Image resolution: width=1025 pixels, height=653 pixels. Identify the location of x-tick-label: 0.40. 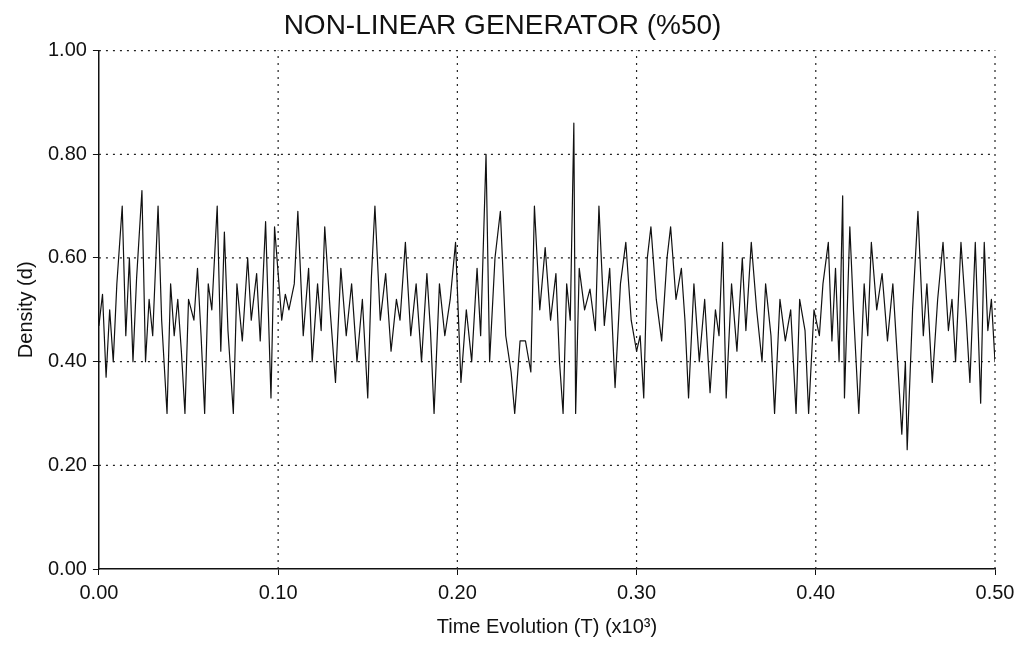
(816, 591).